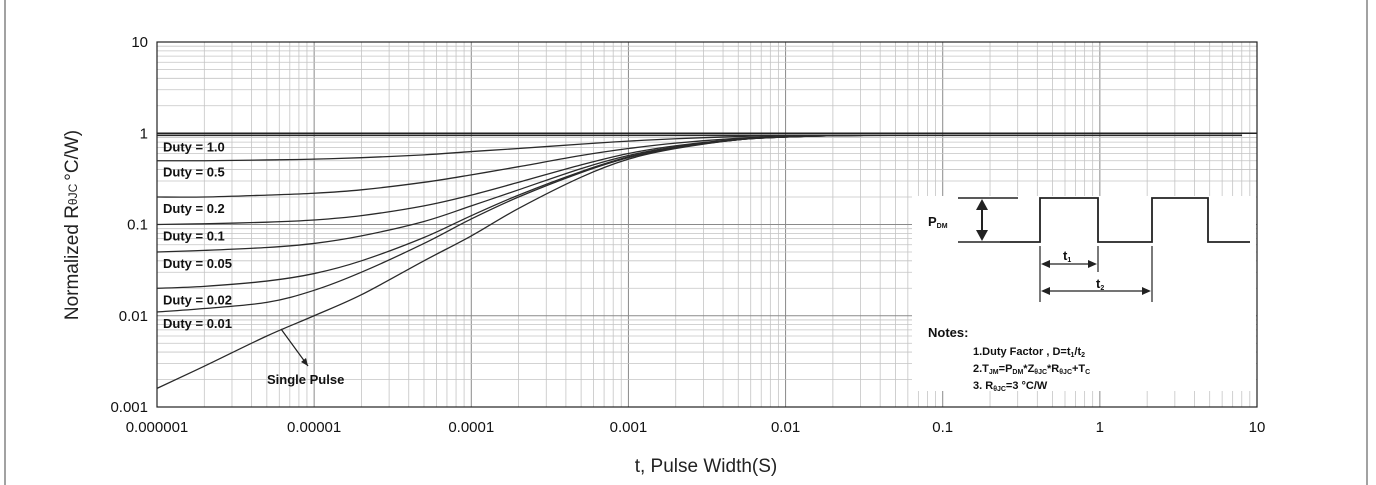 The image size is (1376, 485). Describe the element at coordinates (948, 332) in the screenshot. I see `notes-title: Notes:` at that location.